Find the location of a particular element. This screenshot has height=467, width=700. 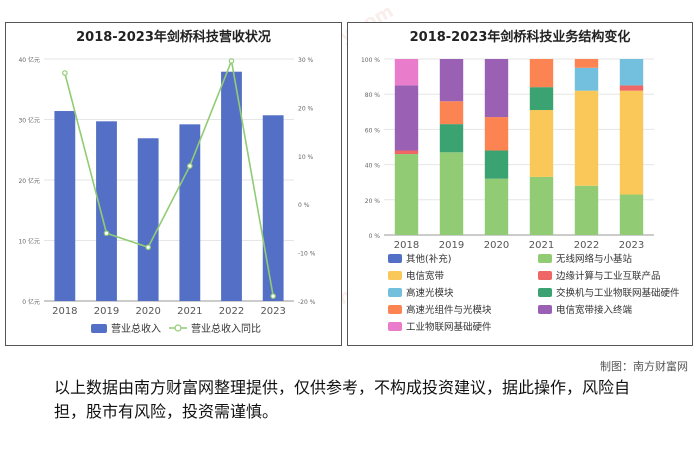

y2-tick-label: 0 % is located at coordinates (304, 205).